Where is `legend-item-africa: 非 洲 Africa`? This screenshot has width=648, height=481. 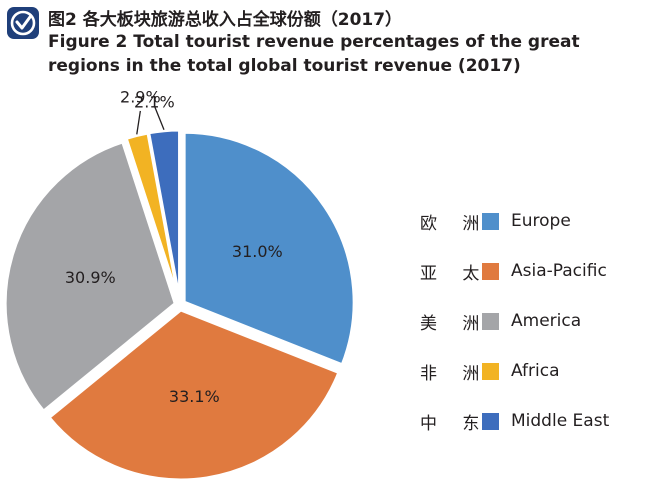
legend-item-africa: 非 洲 Africa is located at coordinates (530, 371).